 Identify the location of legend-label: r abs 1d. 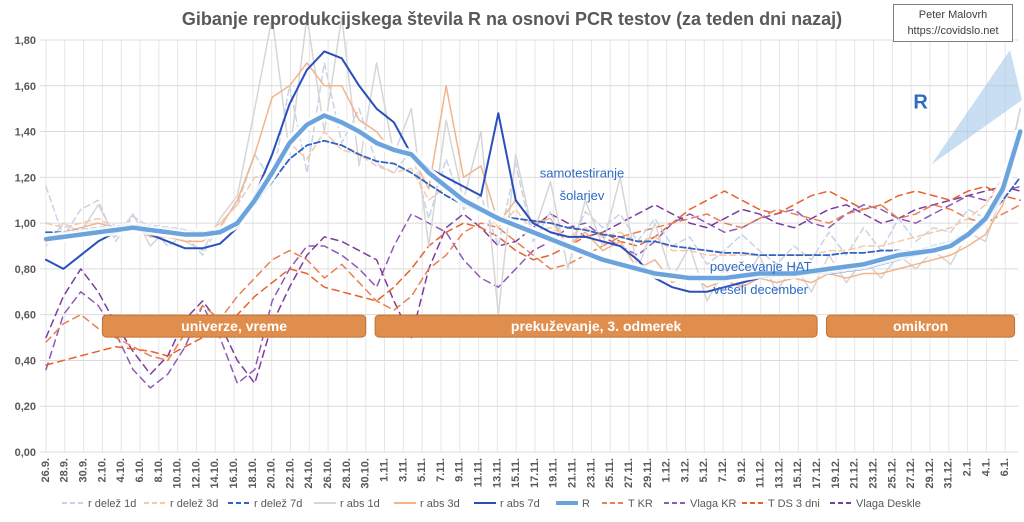
(360, 504).